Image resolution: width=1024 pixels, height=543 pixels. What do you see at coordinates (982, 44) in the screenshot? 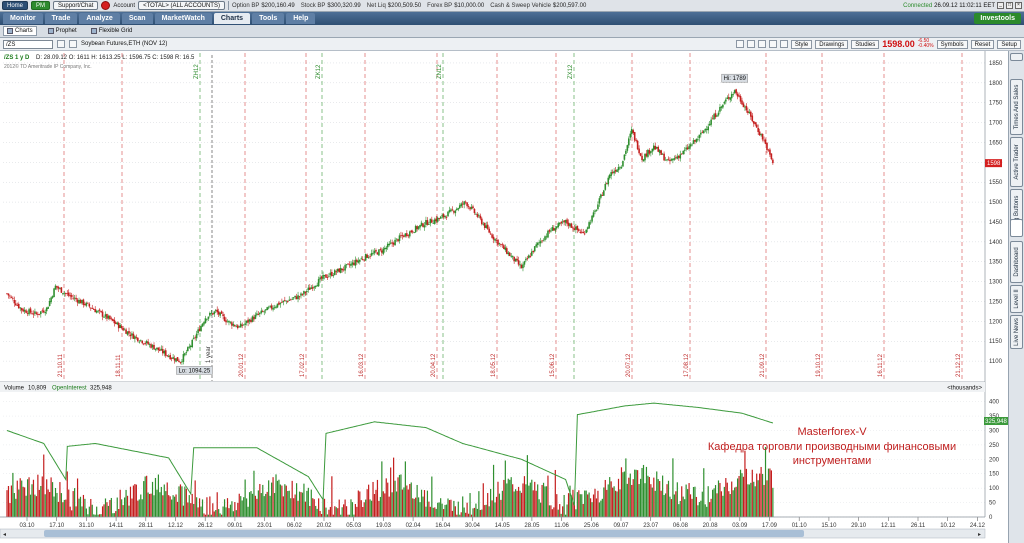
I see `reset-button: Reset` at bounding box center [982, 44].